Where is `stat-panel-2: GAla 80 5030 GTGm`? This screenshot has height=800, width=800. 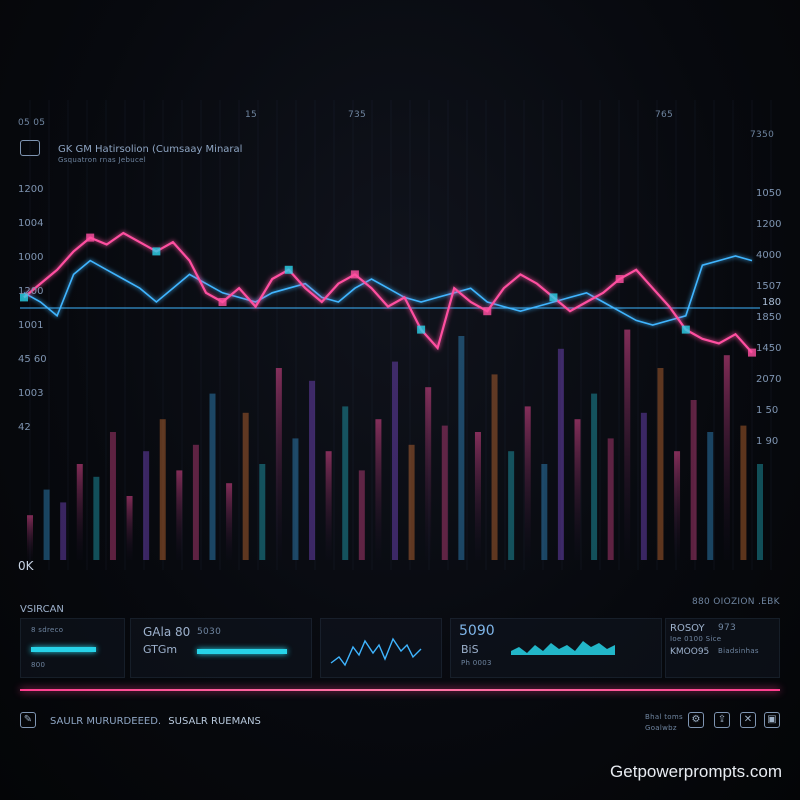 stat-panel-2: GAla 80 5030 GTGm is located at coordinates (221, 648).